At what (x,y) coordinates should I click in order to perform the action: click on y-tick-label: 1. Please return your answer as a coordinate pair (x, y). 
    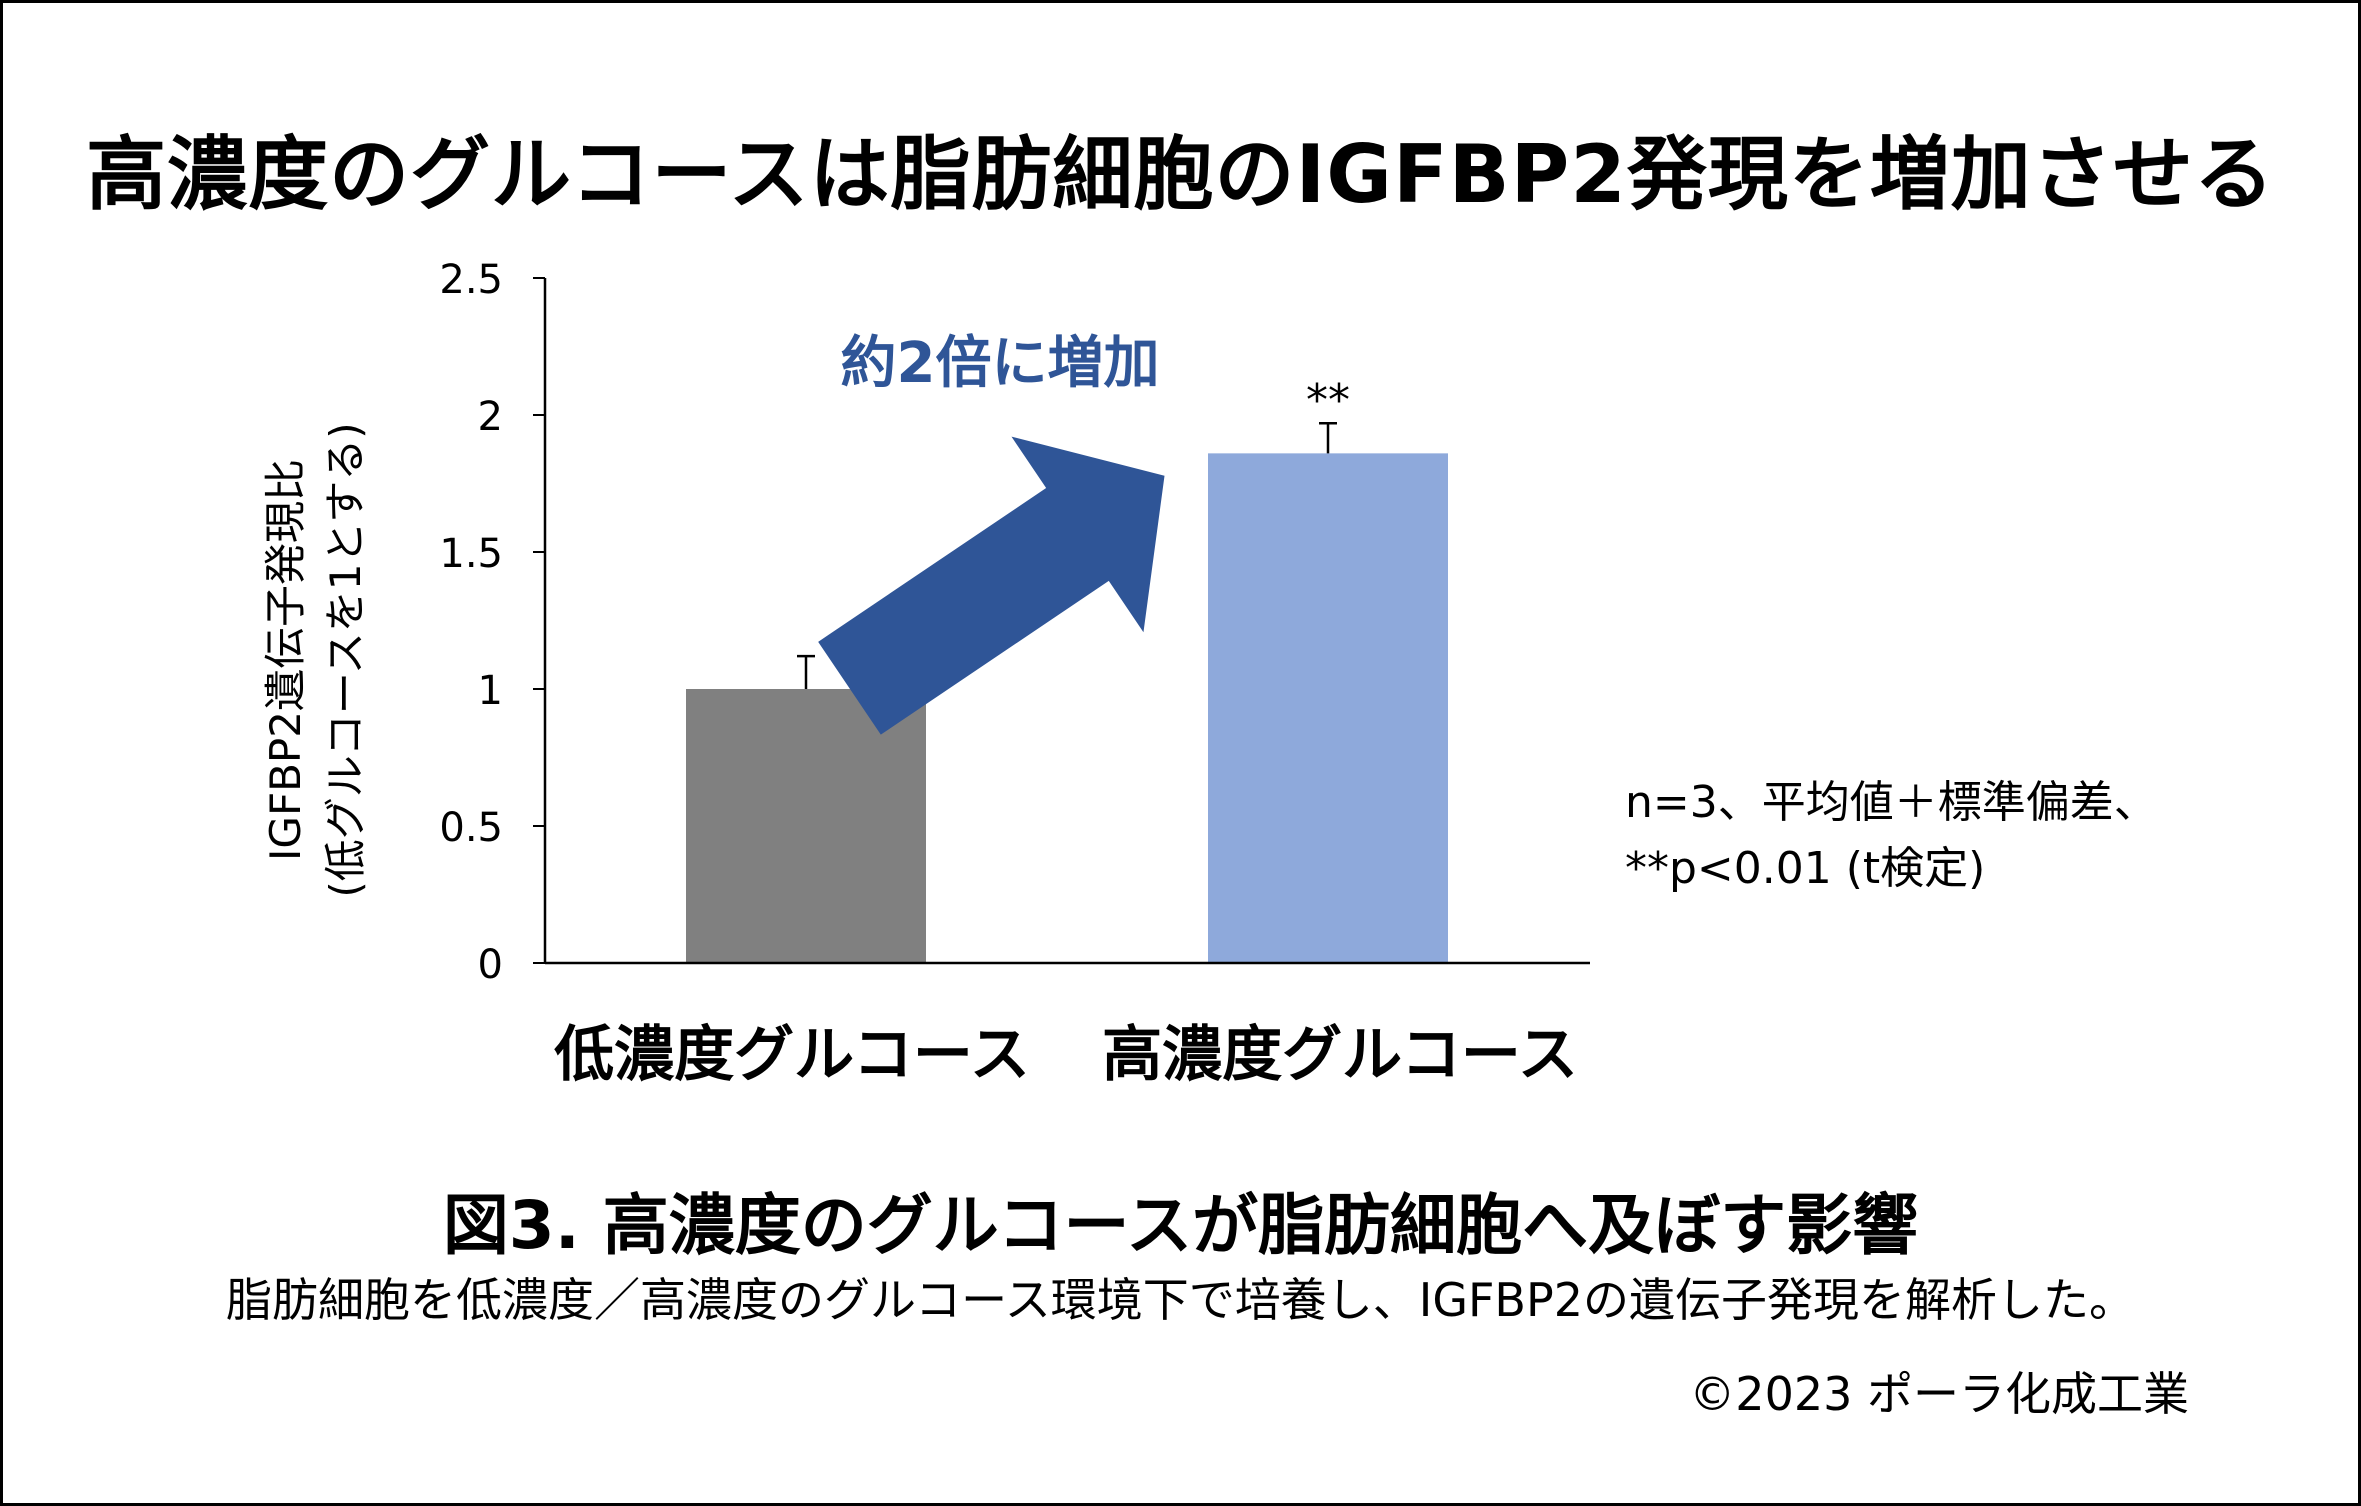
    Looking at the image, I should click on (490, 691).